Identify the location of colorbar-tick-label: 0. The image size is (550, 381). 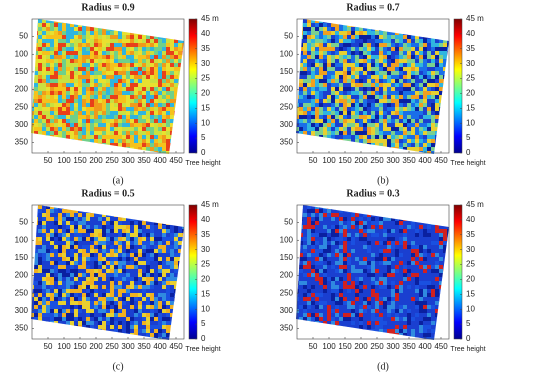
(203, 152).